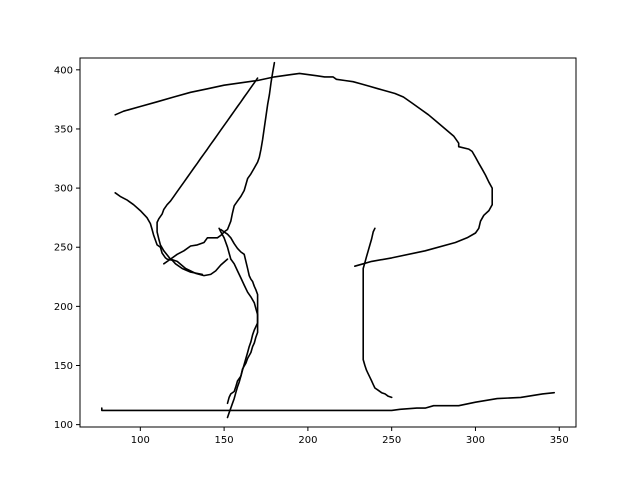 This screenshot has height=484, width=640. I want to click on x-tick-label: 200, so click(307, 440).